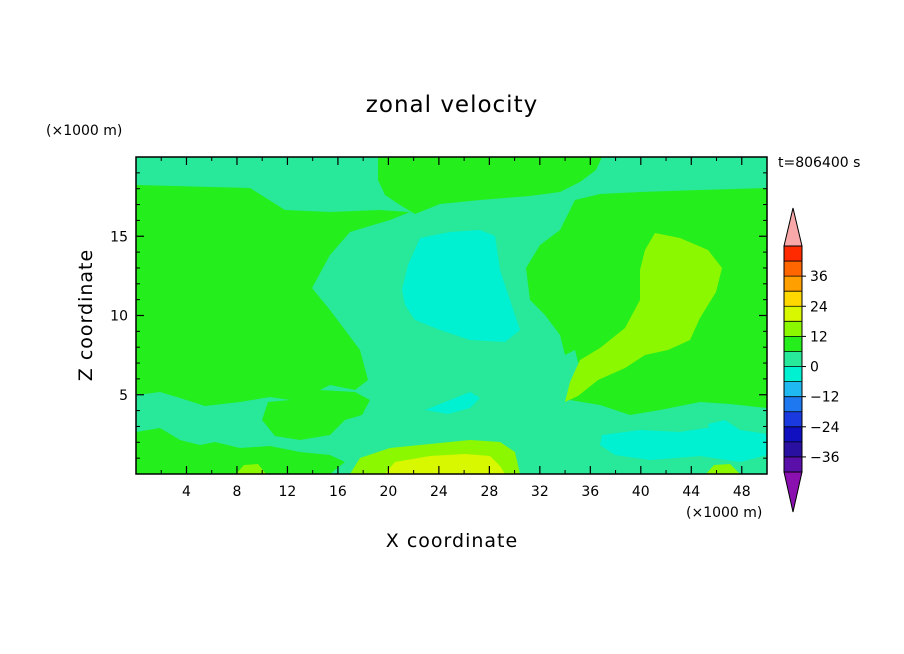 This screenshot has width=904, height=654. I want to click on region-bottom-right-spot, so click(723, 469).